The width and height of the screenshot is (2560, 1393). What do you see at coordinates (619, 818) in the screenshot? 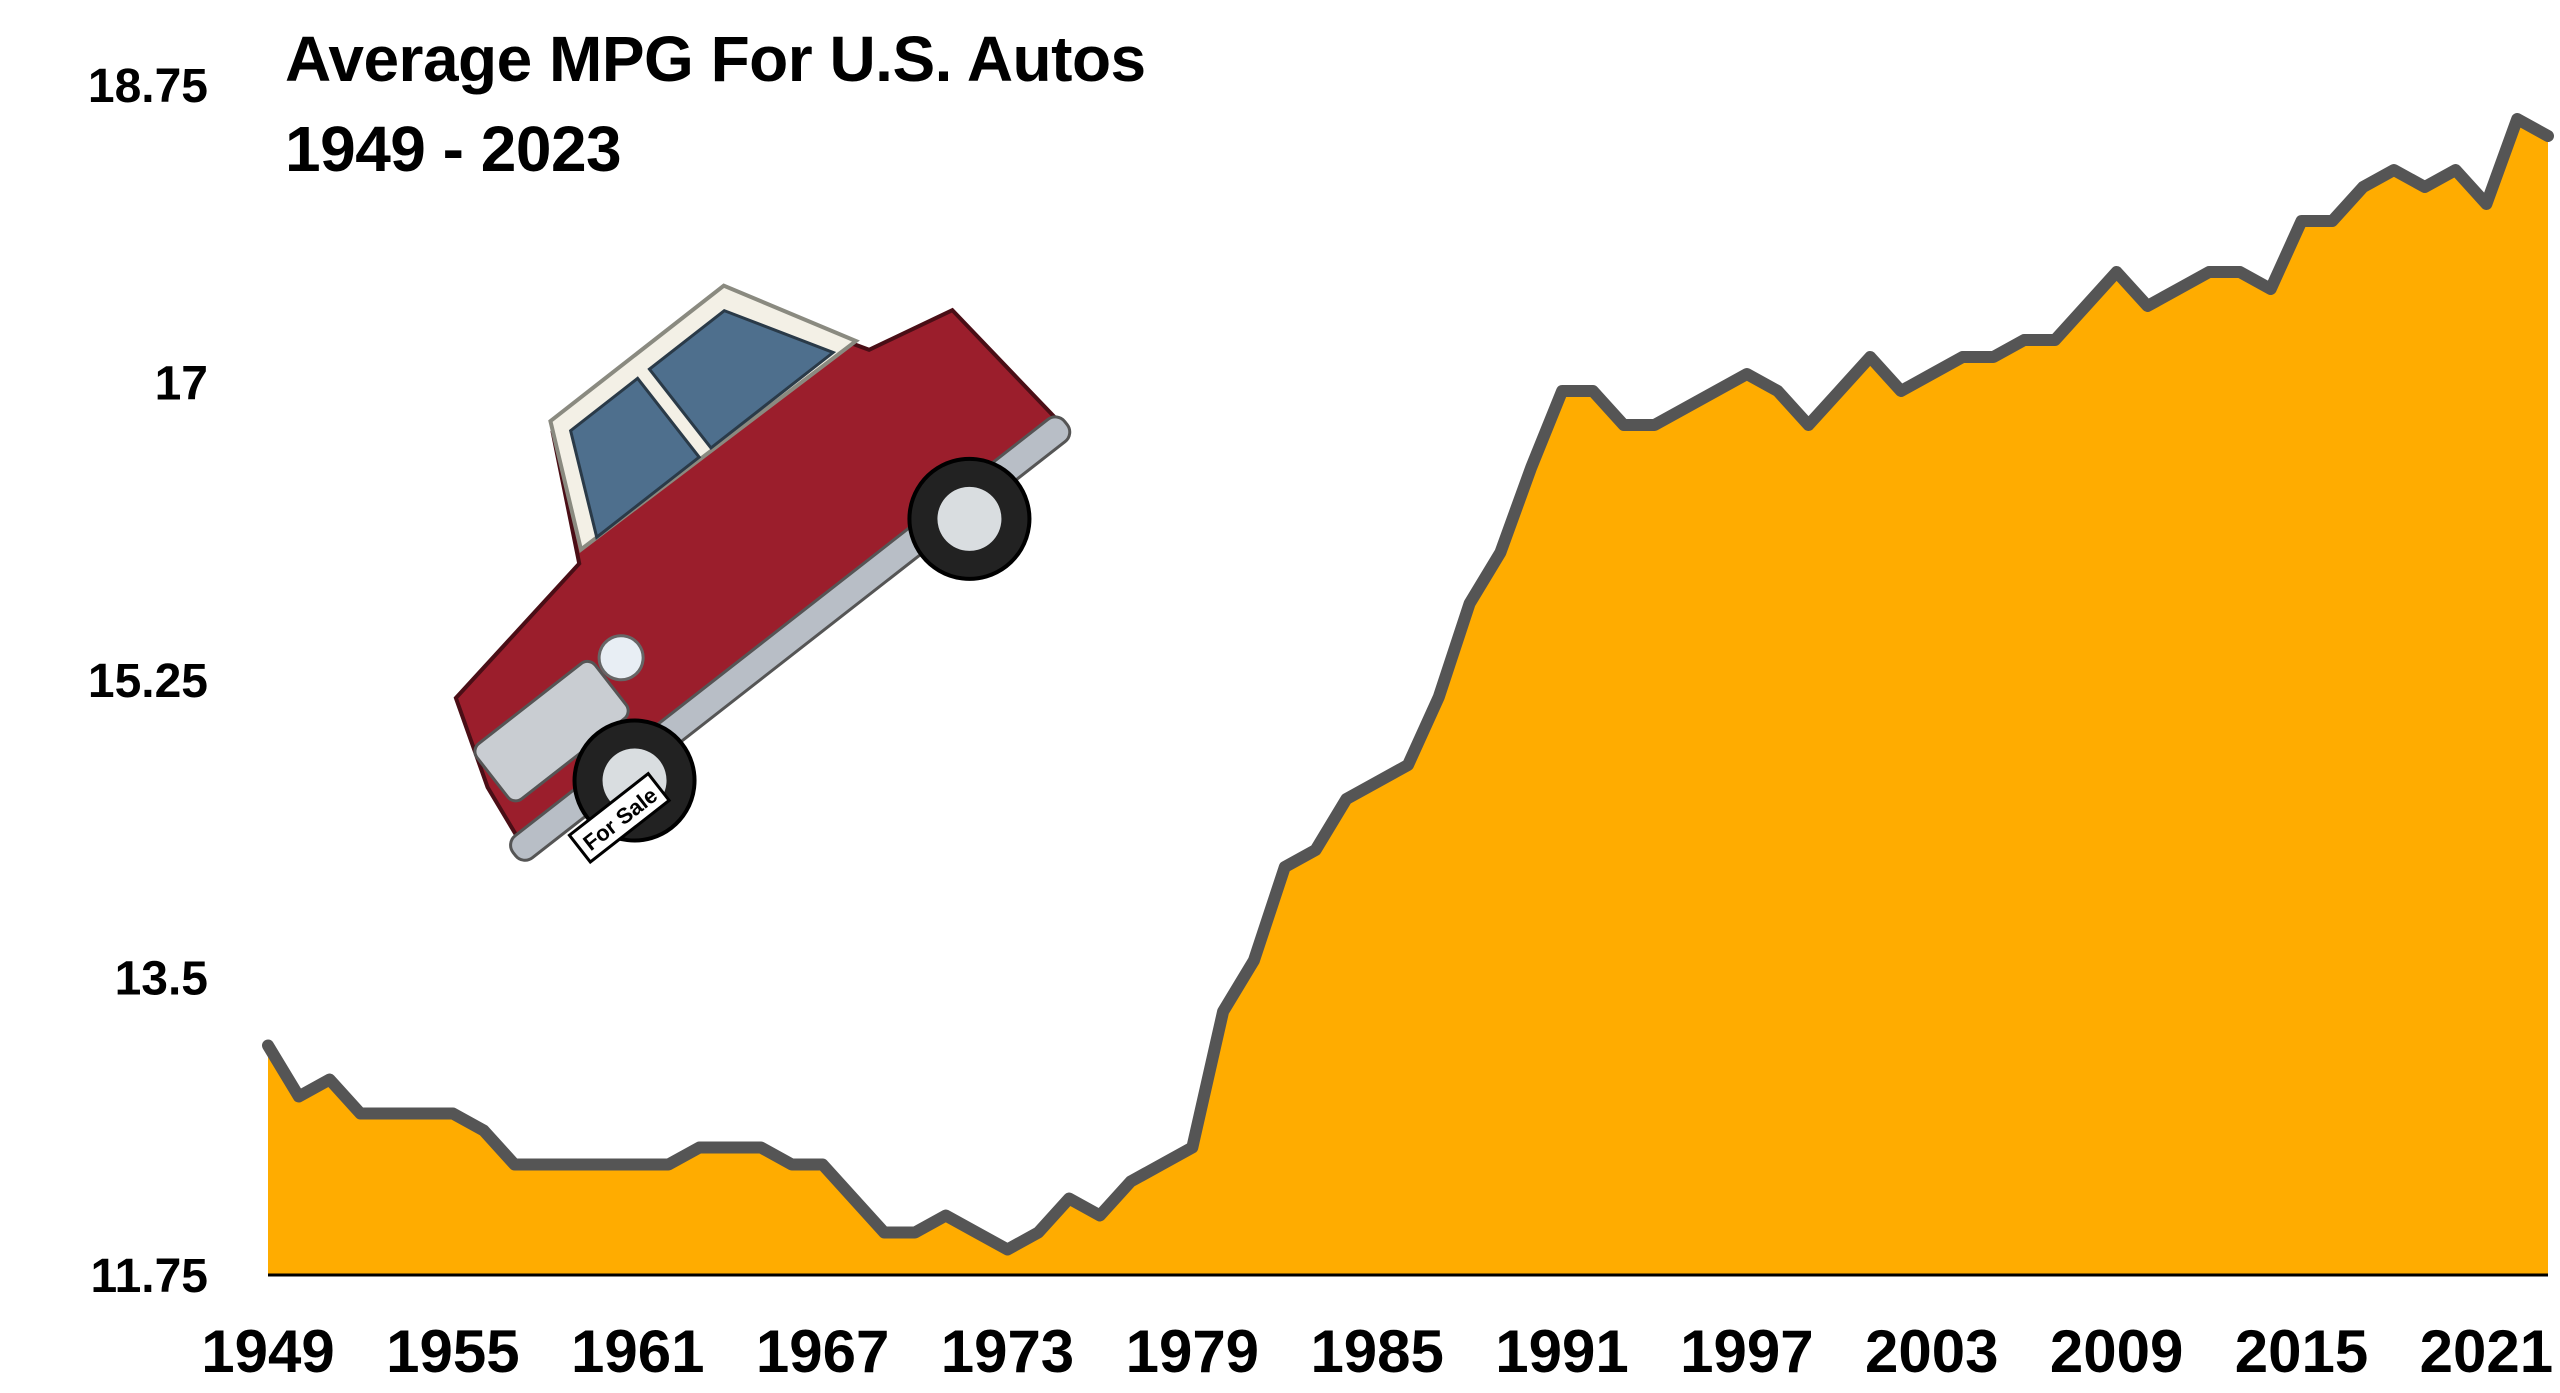
I see `license-plate` at bounding box center [619, 818].